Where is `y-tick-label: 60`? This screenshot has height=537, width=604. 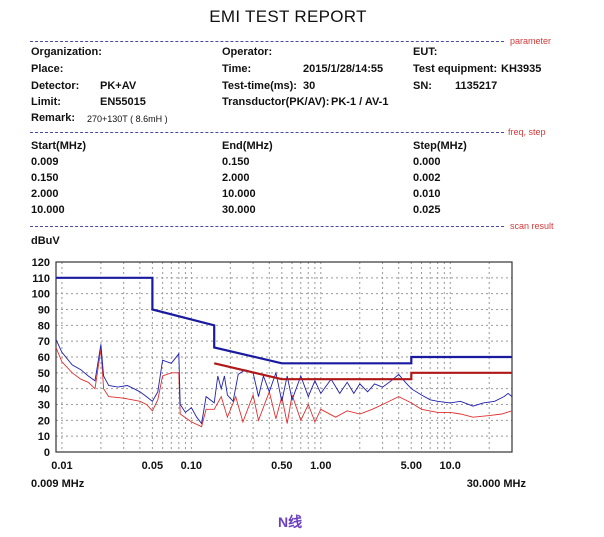 y-tick-label: 60 is located at coordinates (44, 358).